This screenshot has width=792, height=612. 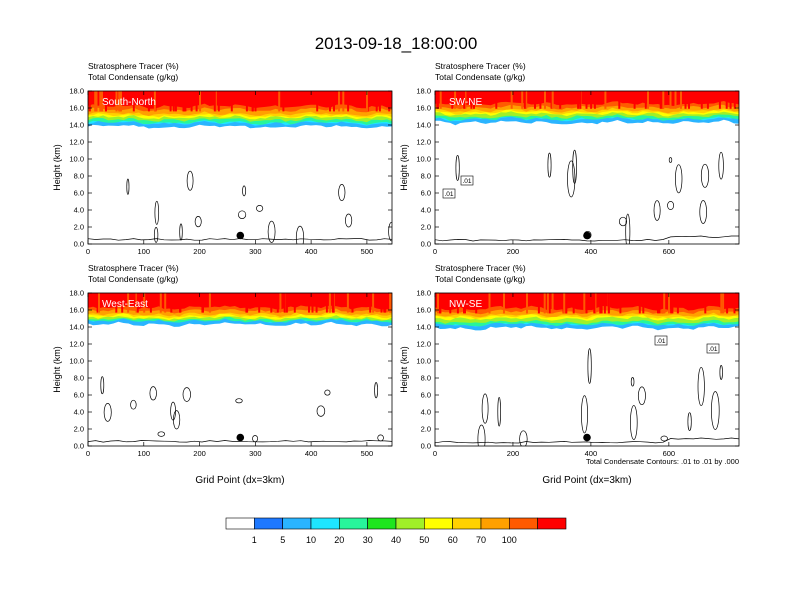 I want to click on x-axis-label: Grid Point (dx=3km), so click(x=239, y=480).